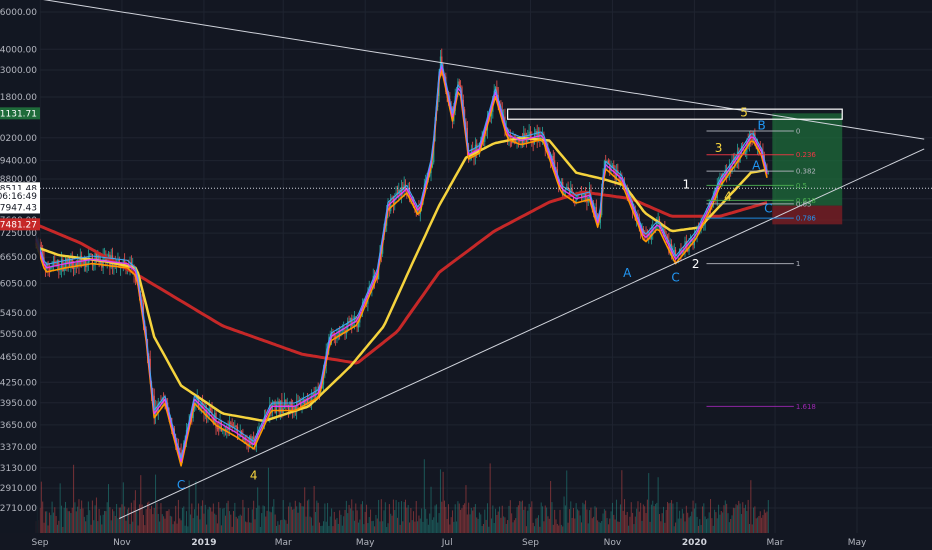 The image size is (932, 550). I want to click on price-tag-label: 7947.43, so click(18, 208).